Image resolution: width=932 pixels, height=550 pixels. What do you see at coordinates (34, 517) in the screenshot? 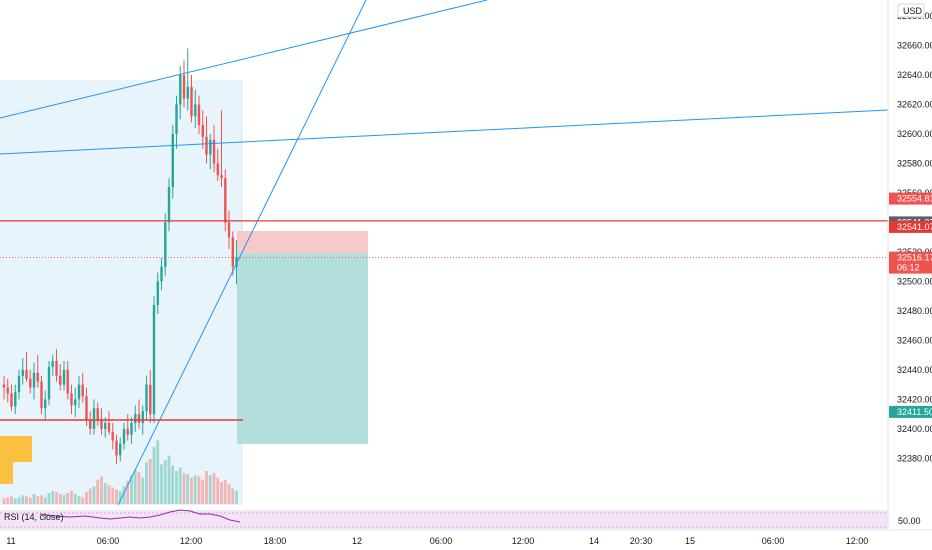
I see `rsi-label: RSI (14, close)` at bounding box center [34, 517].